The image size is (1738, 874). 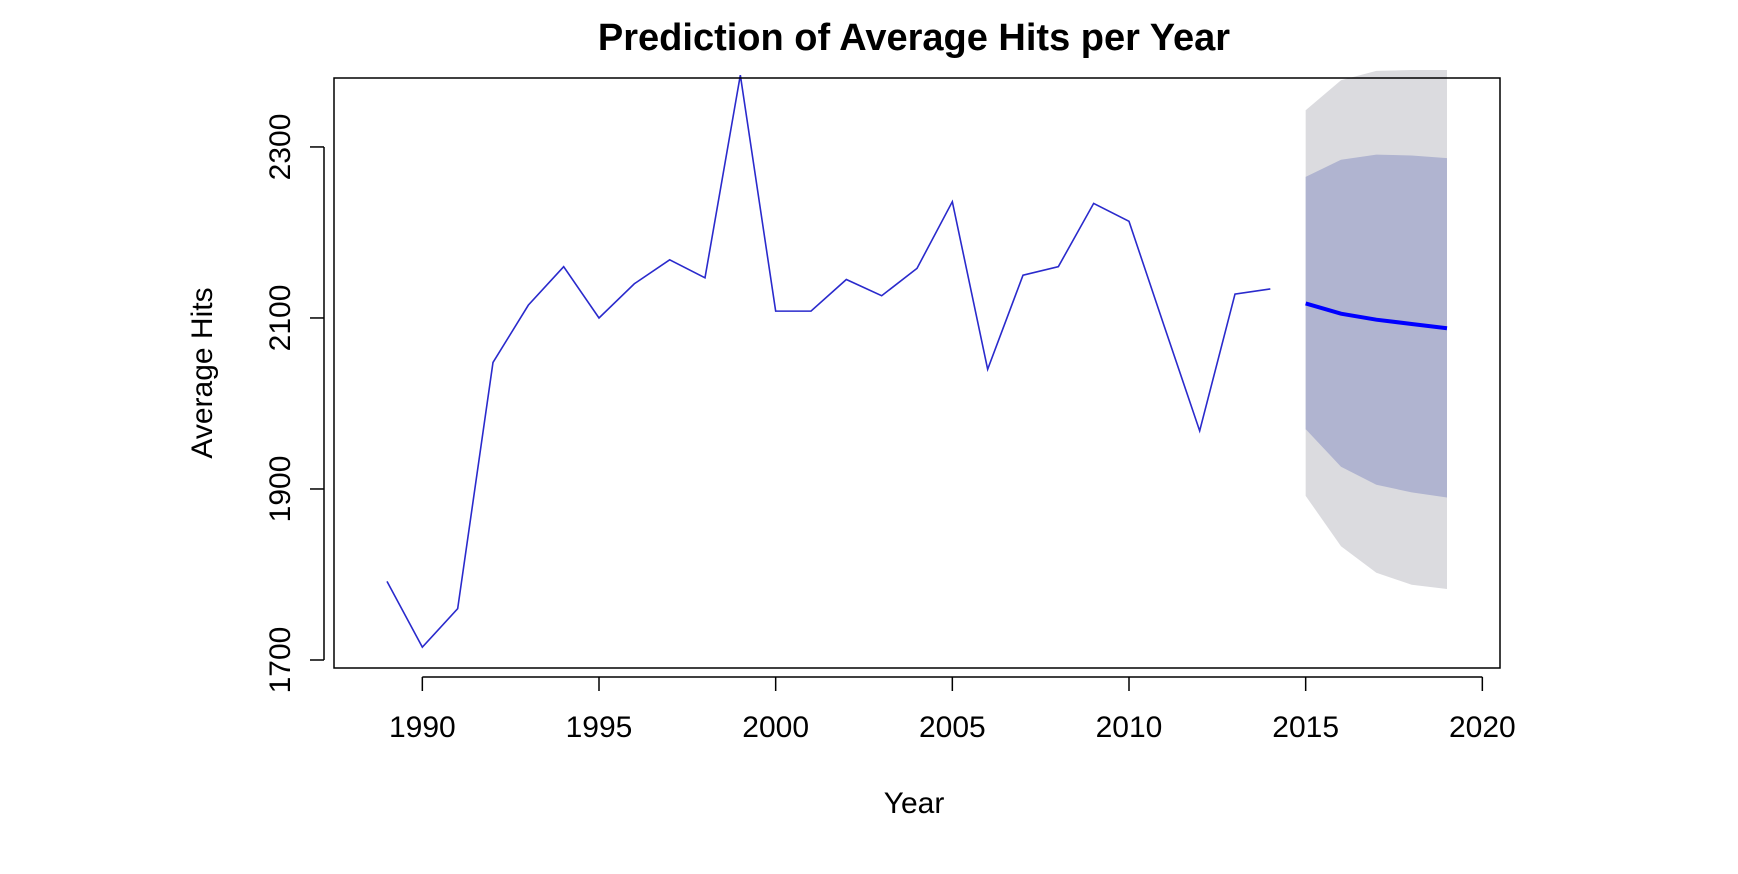 What do you see at coordinates (1129, 727) in the screenshot?
I see `x-tick-label: 2010` at bounding box center [1129, 727].